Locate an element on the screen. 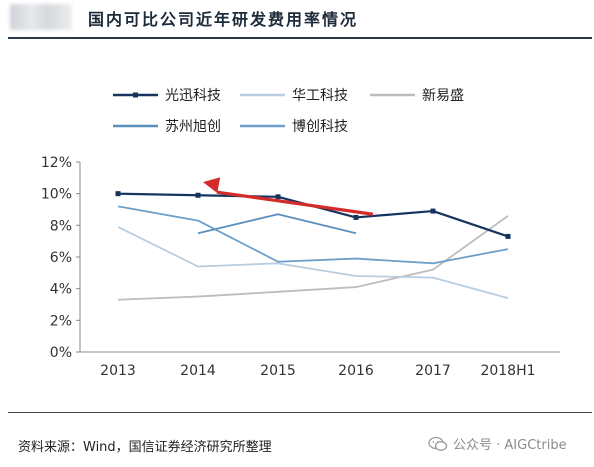  source-note: 资料来源：Wind，国信证券经济研究所整理 is located at coordinates (145, 447).